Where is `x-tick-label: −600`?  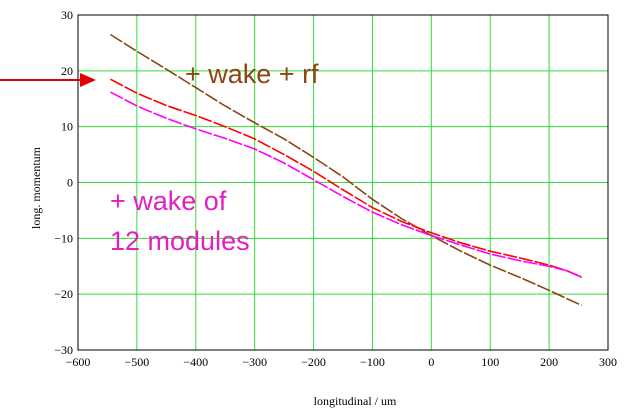
x-tick-label: −600 is located at coordinates (78, 362).